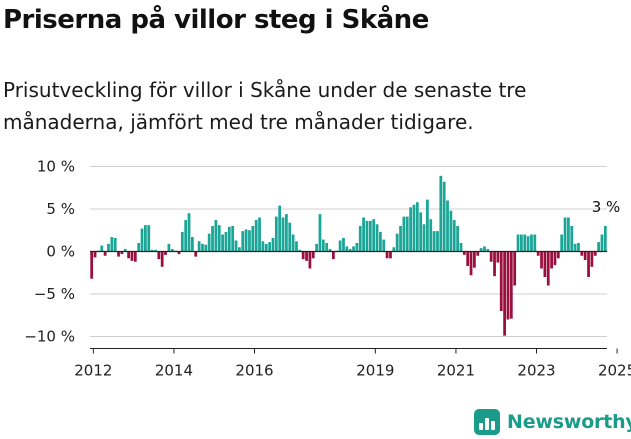 Image resolution: width=631 pixels, height=439 pixels. I want to click on y-tick-label: 0 %, so click(60, 252).